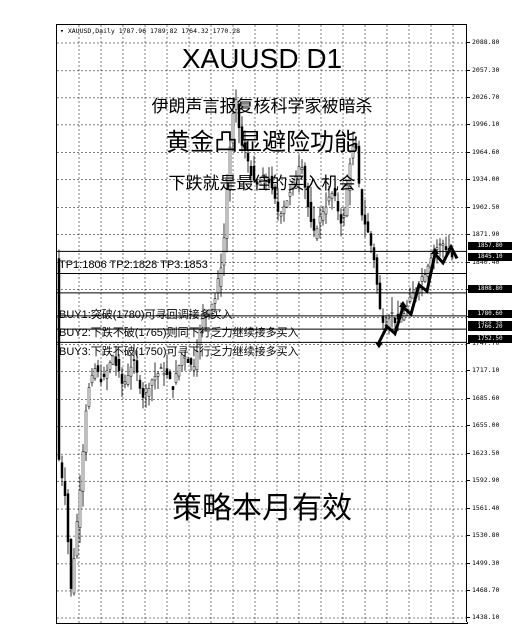 The width and height of the screenshot is (529, 631). What do you see at coordinates (490, 327) in the screenshot?
I see `price-marker-box: 1766.20` at bounding box center [490, 327].